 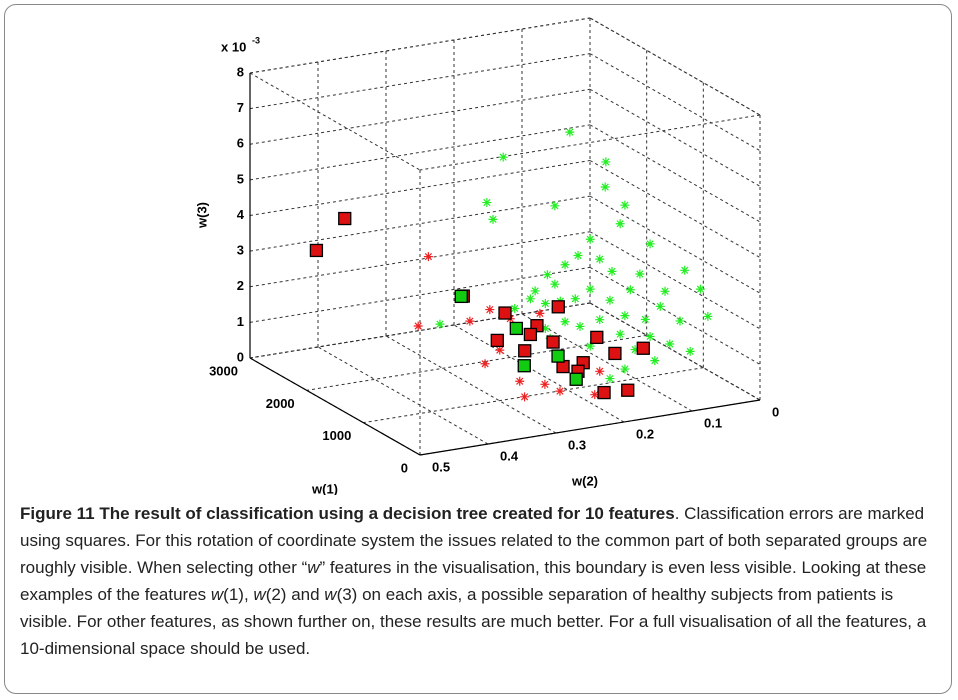 What do you see at coordinates (441, 466) in the screenshot?
I see `y-tick-label: 0.5` at bounding box center [441, 466].